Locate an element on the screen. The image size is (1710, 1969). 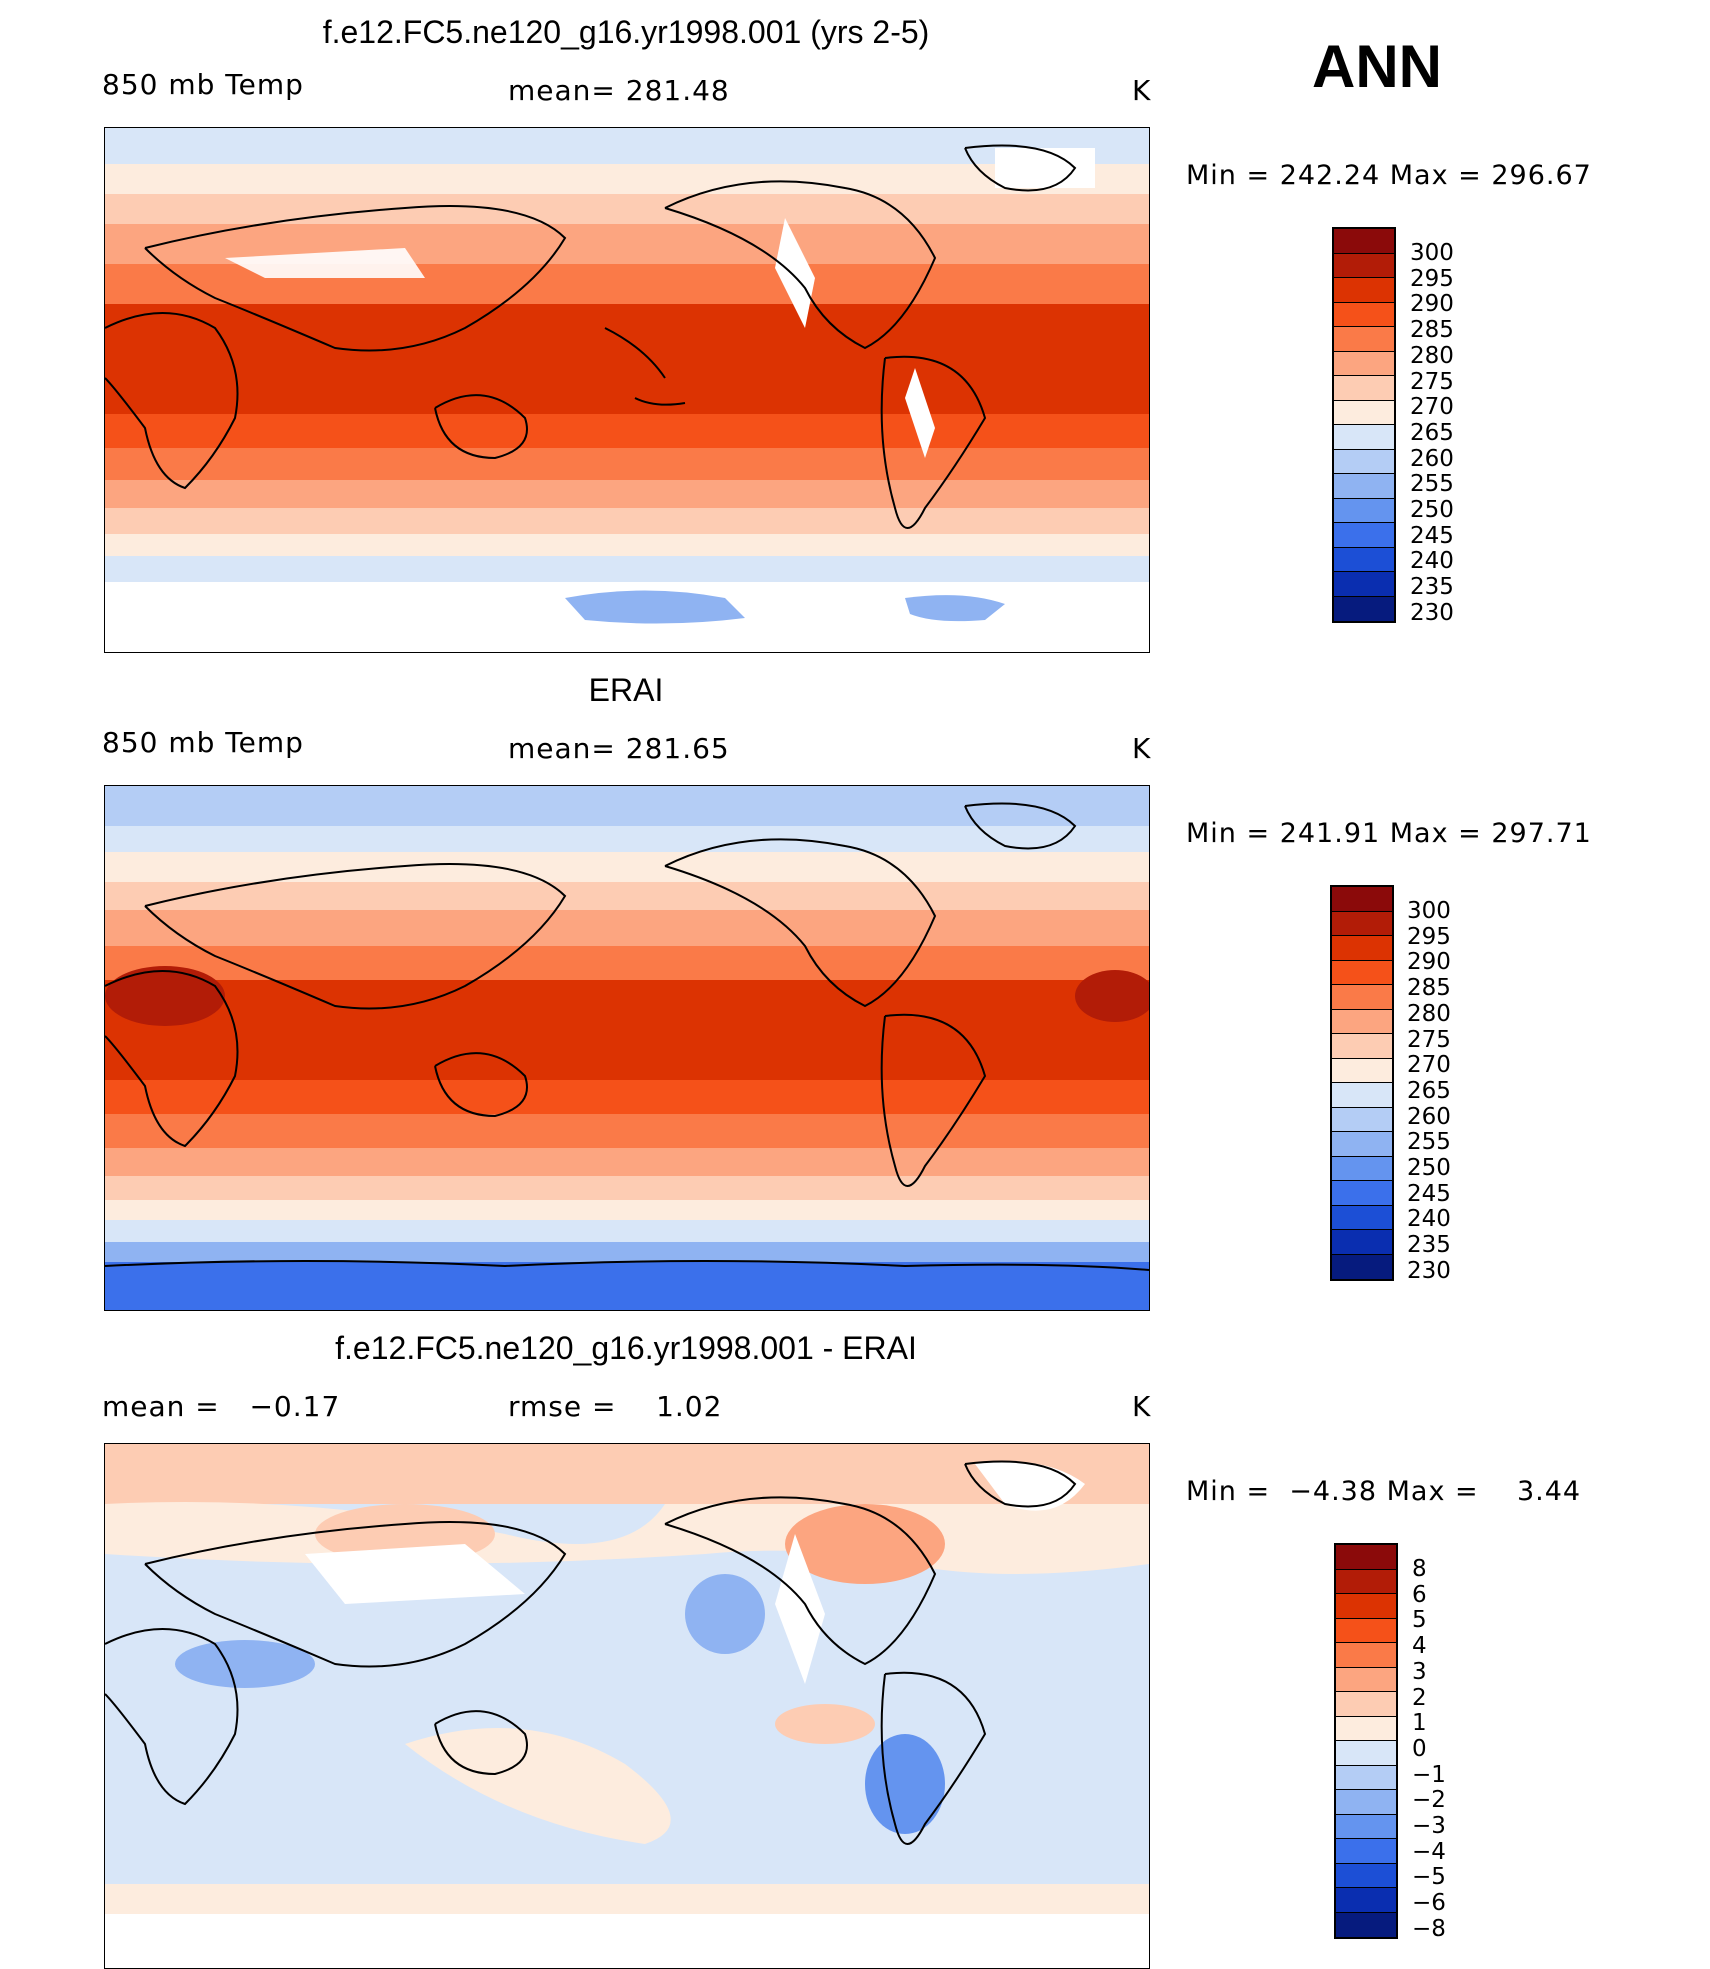
panel2-colorbar-level-label: 295 is located at coordinates (1429, 936).